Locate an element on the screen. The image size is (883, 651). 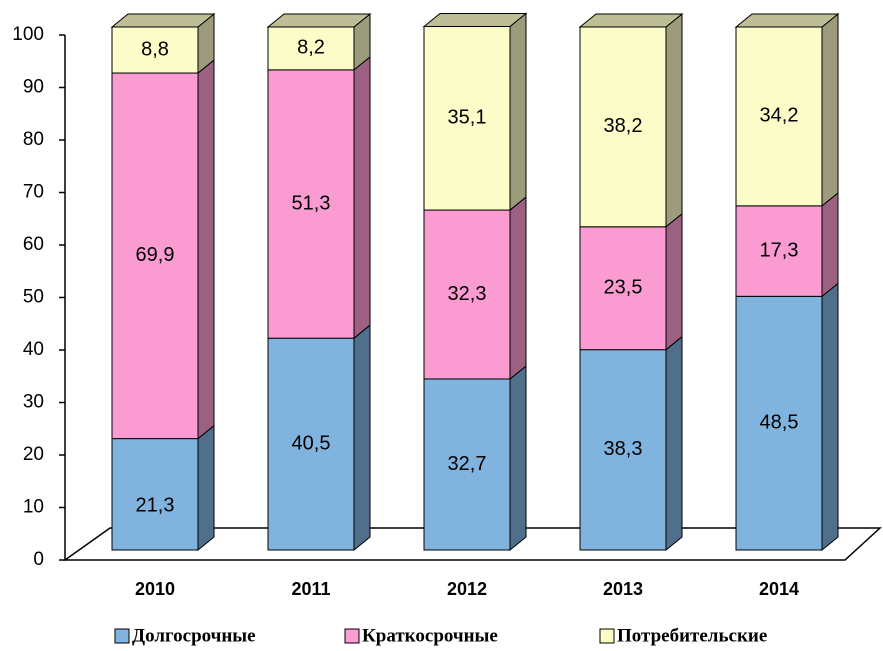
floor is located at coordinates (472, 544).